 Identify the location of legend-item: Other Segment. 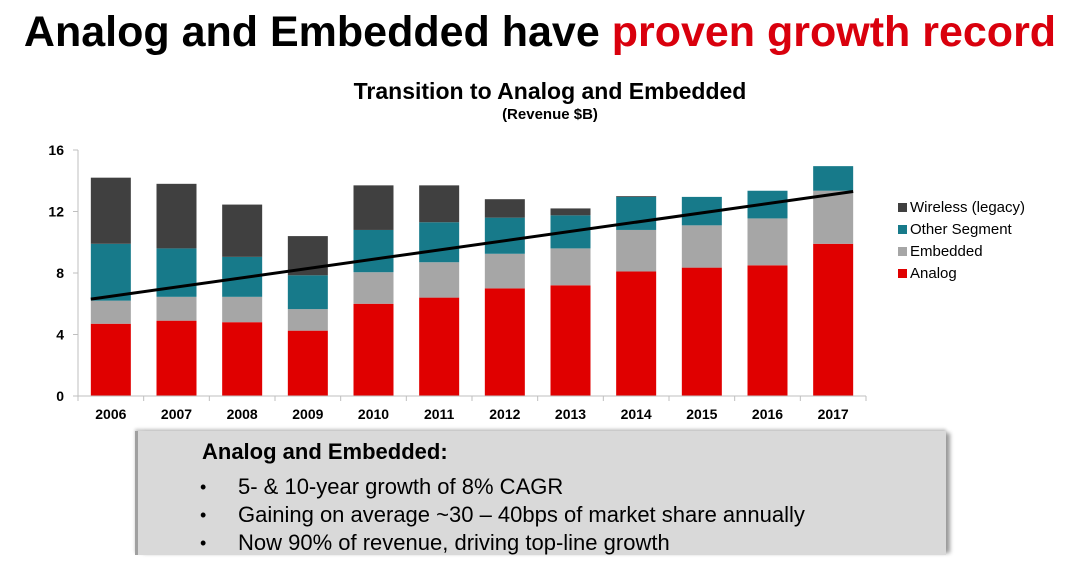
(961, 229).